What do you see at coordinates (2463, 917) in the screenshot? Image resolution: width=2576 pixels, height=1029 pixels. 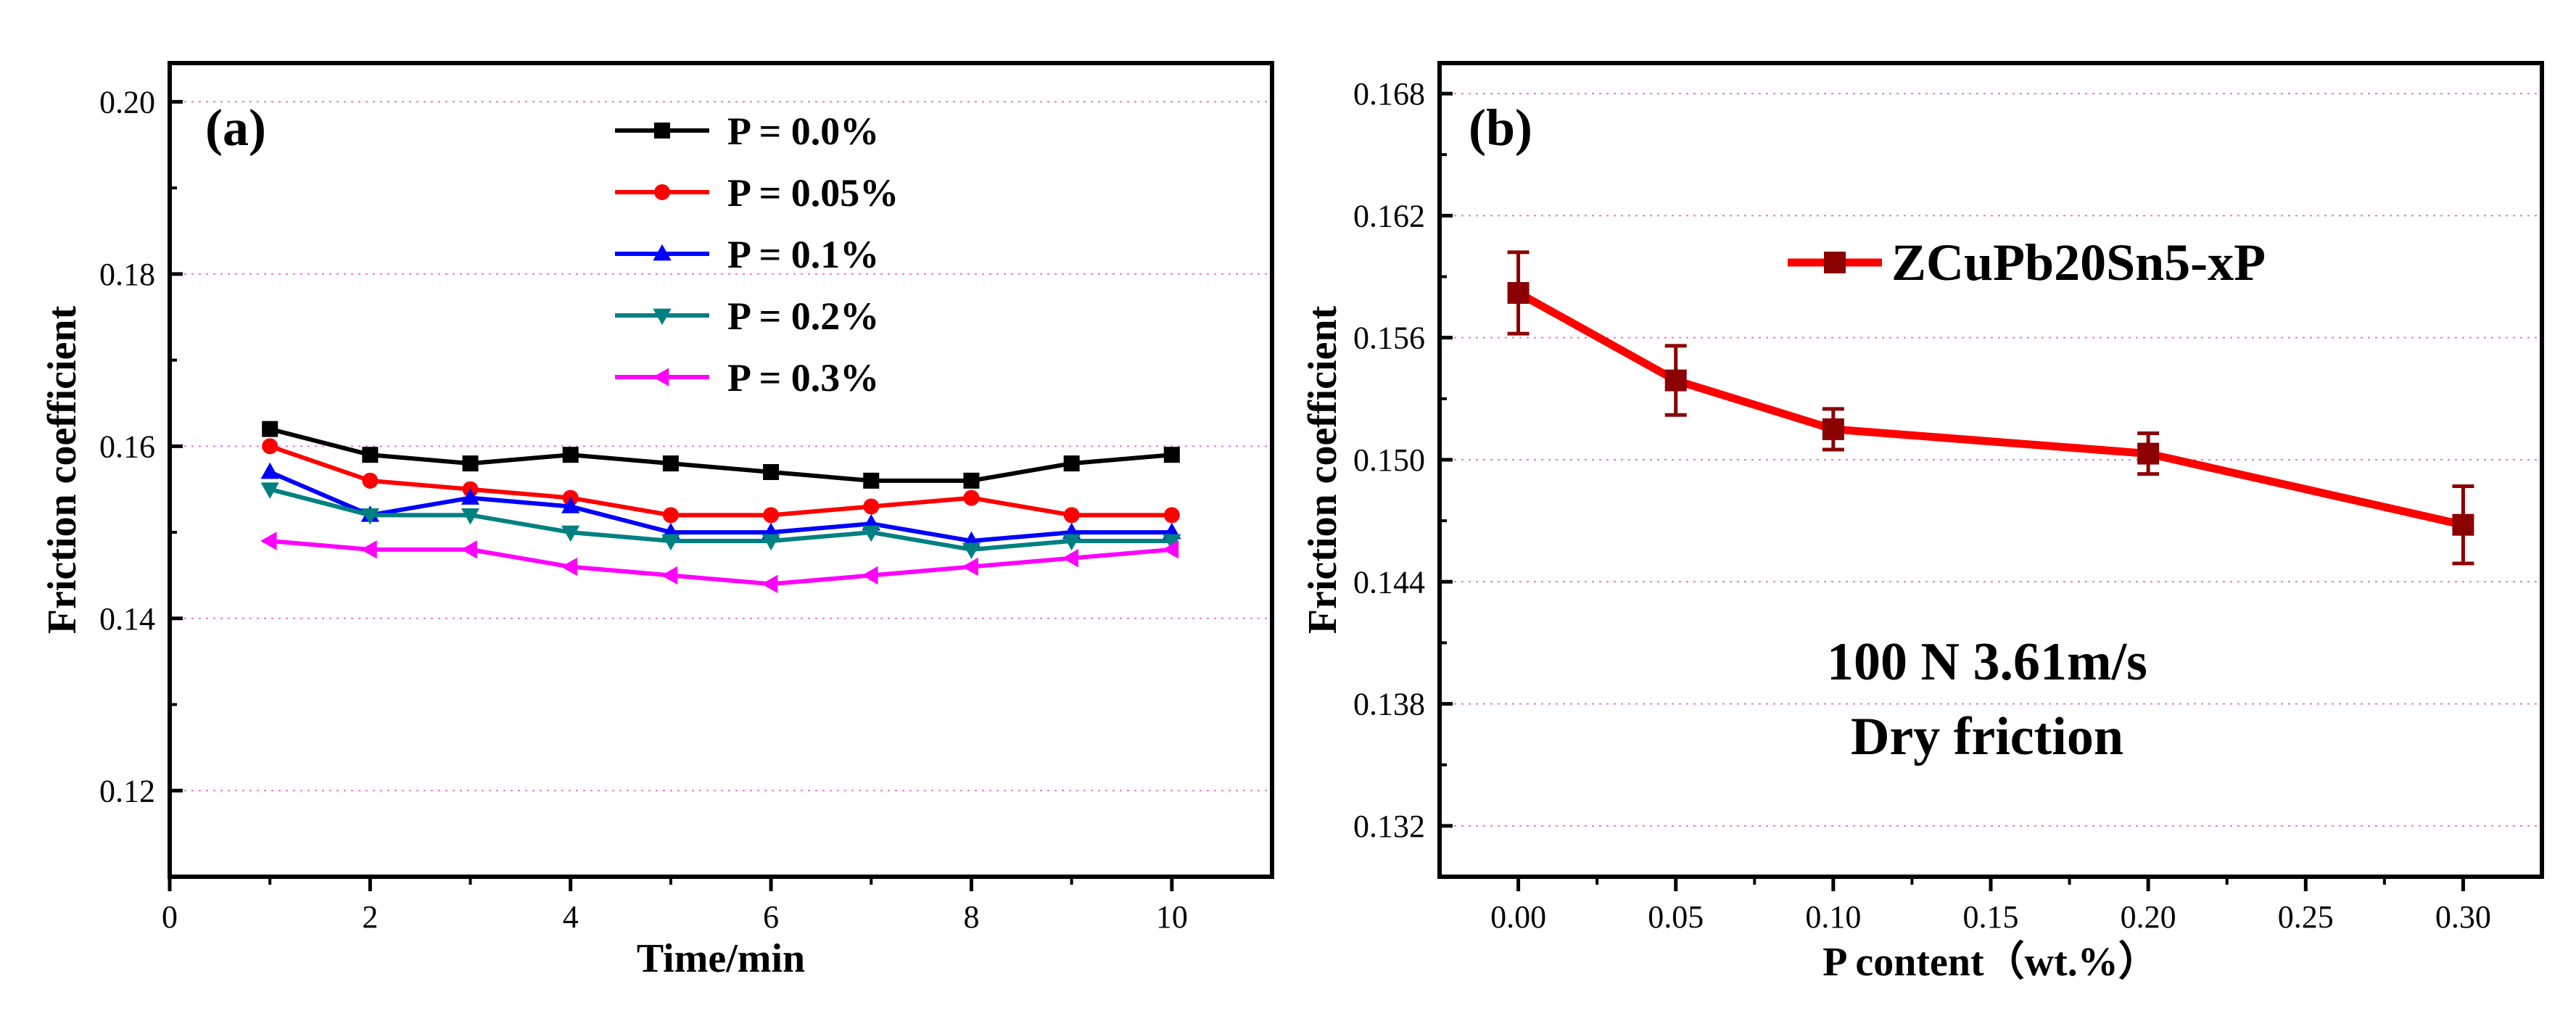 I see `b-x-tick-label: 0.30` at bounding box center [2463, 917].